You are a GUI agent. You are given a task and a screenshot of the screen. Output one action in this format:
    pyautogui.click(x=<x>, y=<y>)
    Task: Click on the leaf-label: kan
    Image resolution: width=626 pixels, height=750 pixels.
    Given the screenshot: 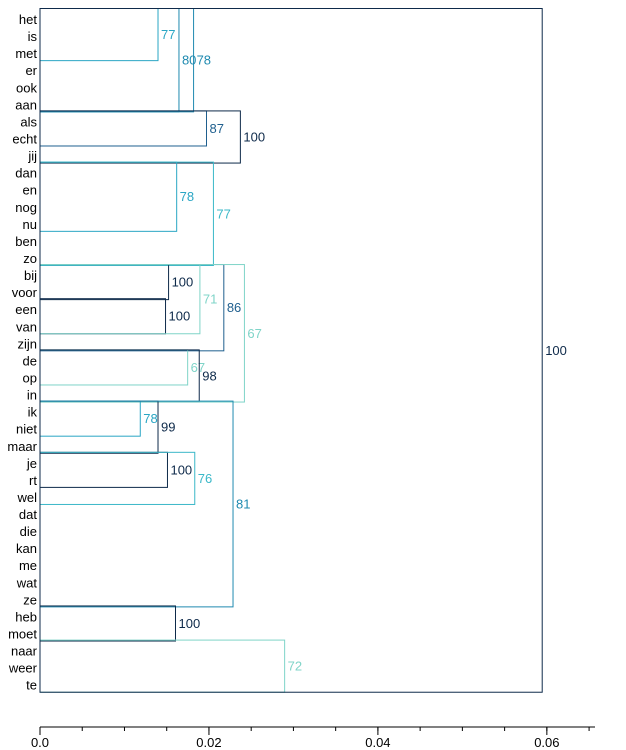 What is the action you would take?
    pyautogui.click(x=26, y=548)
    